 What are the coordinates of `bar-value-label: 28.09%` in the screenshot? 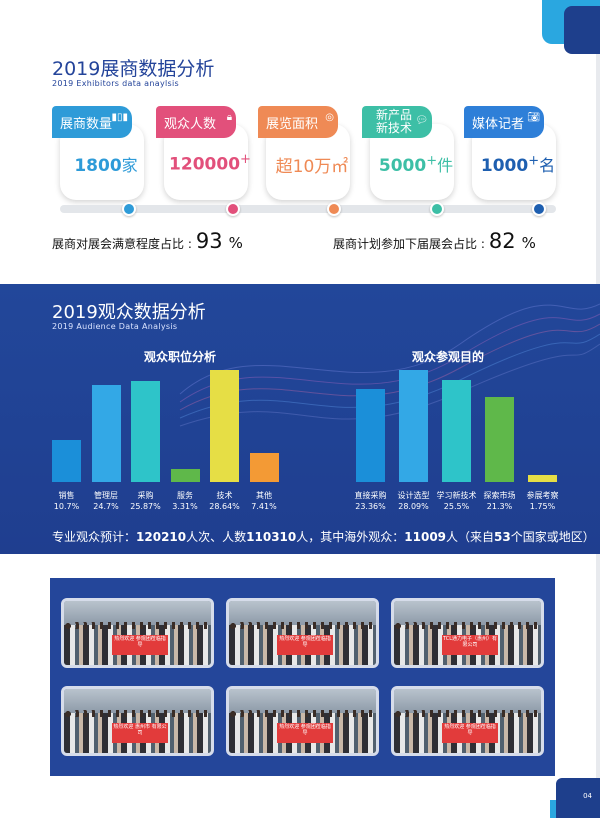 It's located at (413, 506).